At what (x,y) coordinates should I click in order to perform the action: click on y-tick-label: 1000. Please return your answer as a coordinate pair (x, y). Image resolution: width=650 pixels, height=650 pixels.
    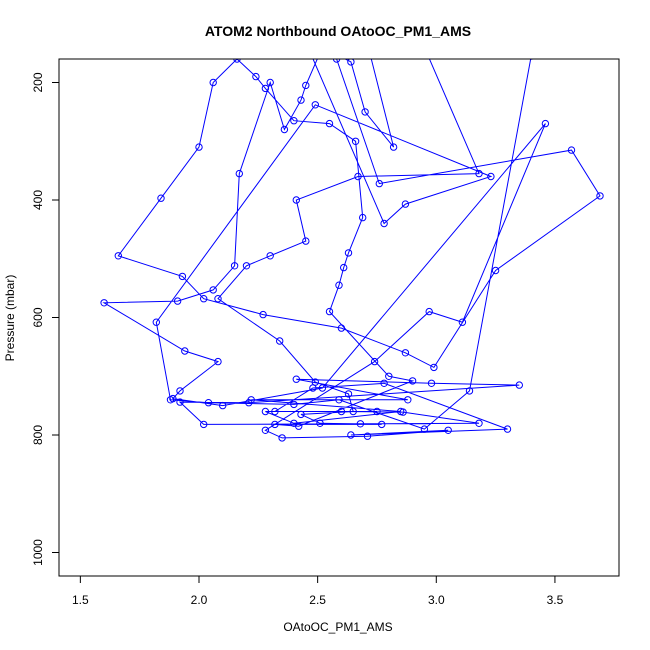
    Looking at the image, I should click on (38, 552).